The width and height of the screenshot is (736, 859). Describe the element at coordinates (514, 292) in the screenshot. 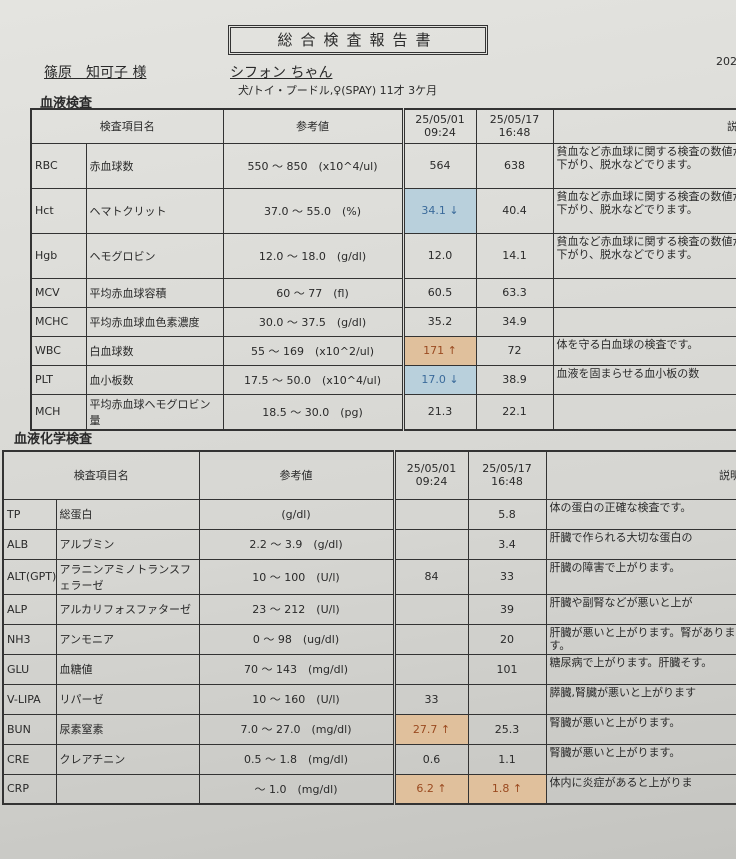

I see `value-date2: 63.3` at that location.